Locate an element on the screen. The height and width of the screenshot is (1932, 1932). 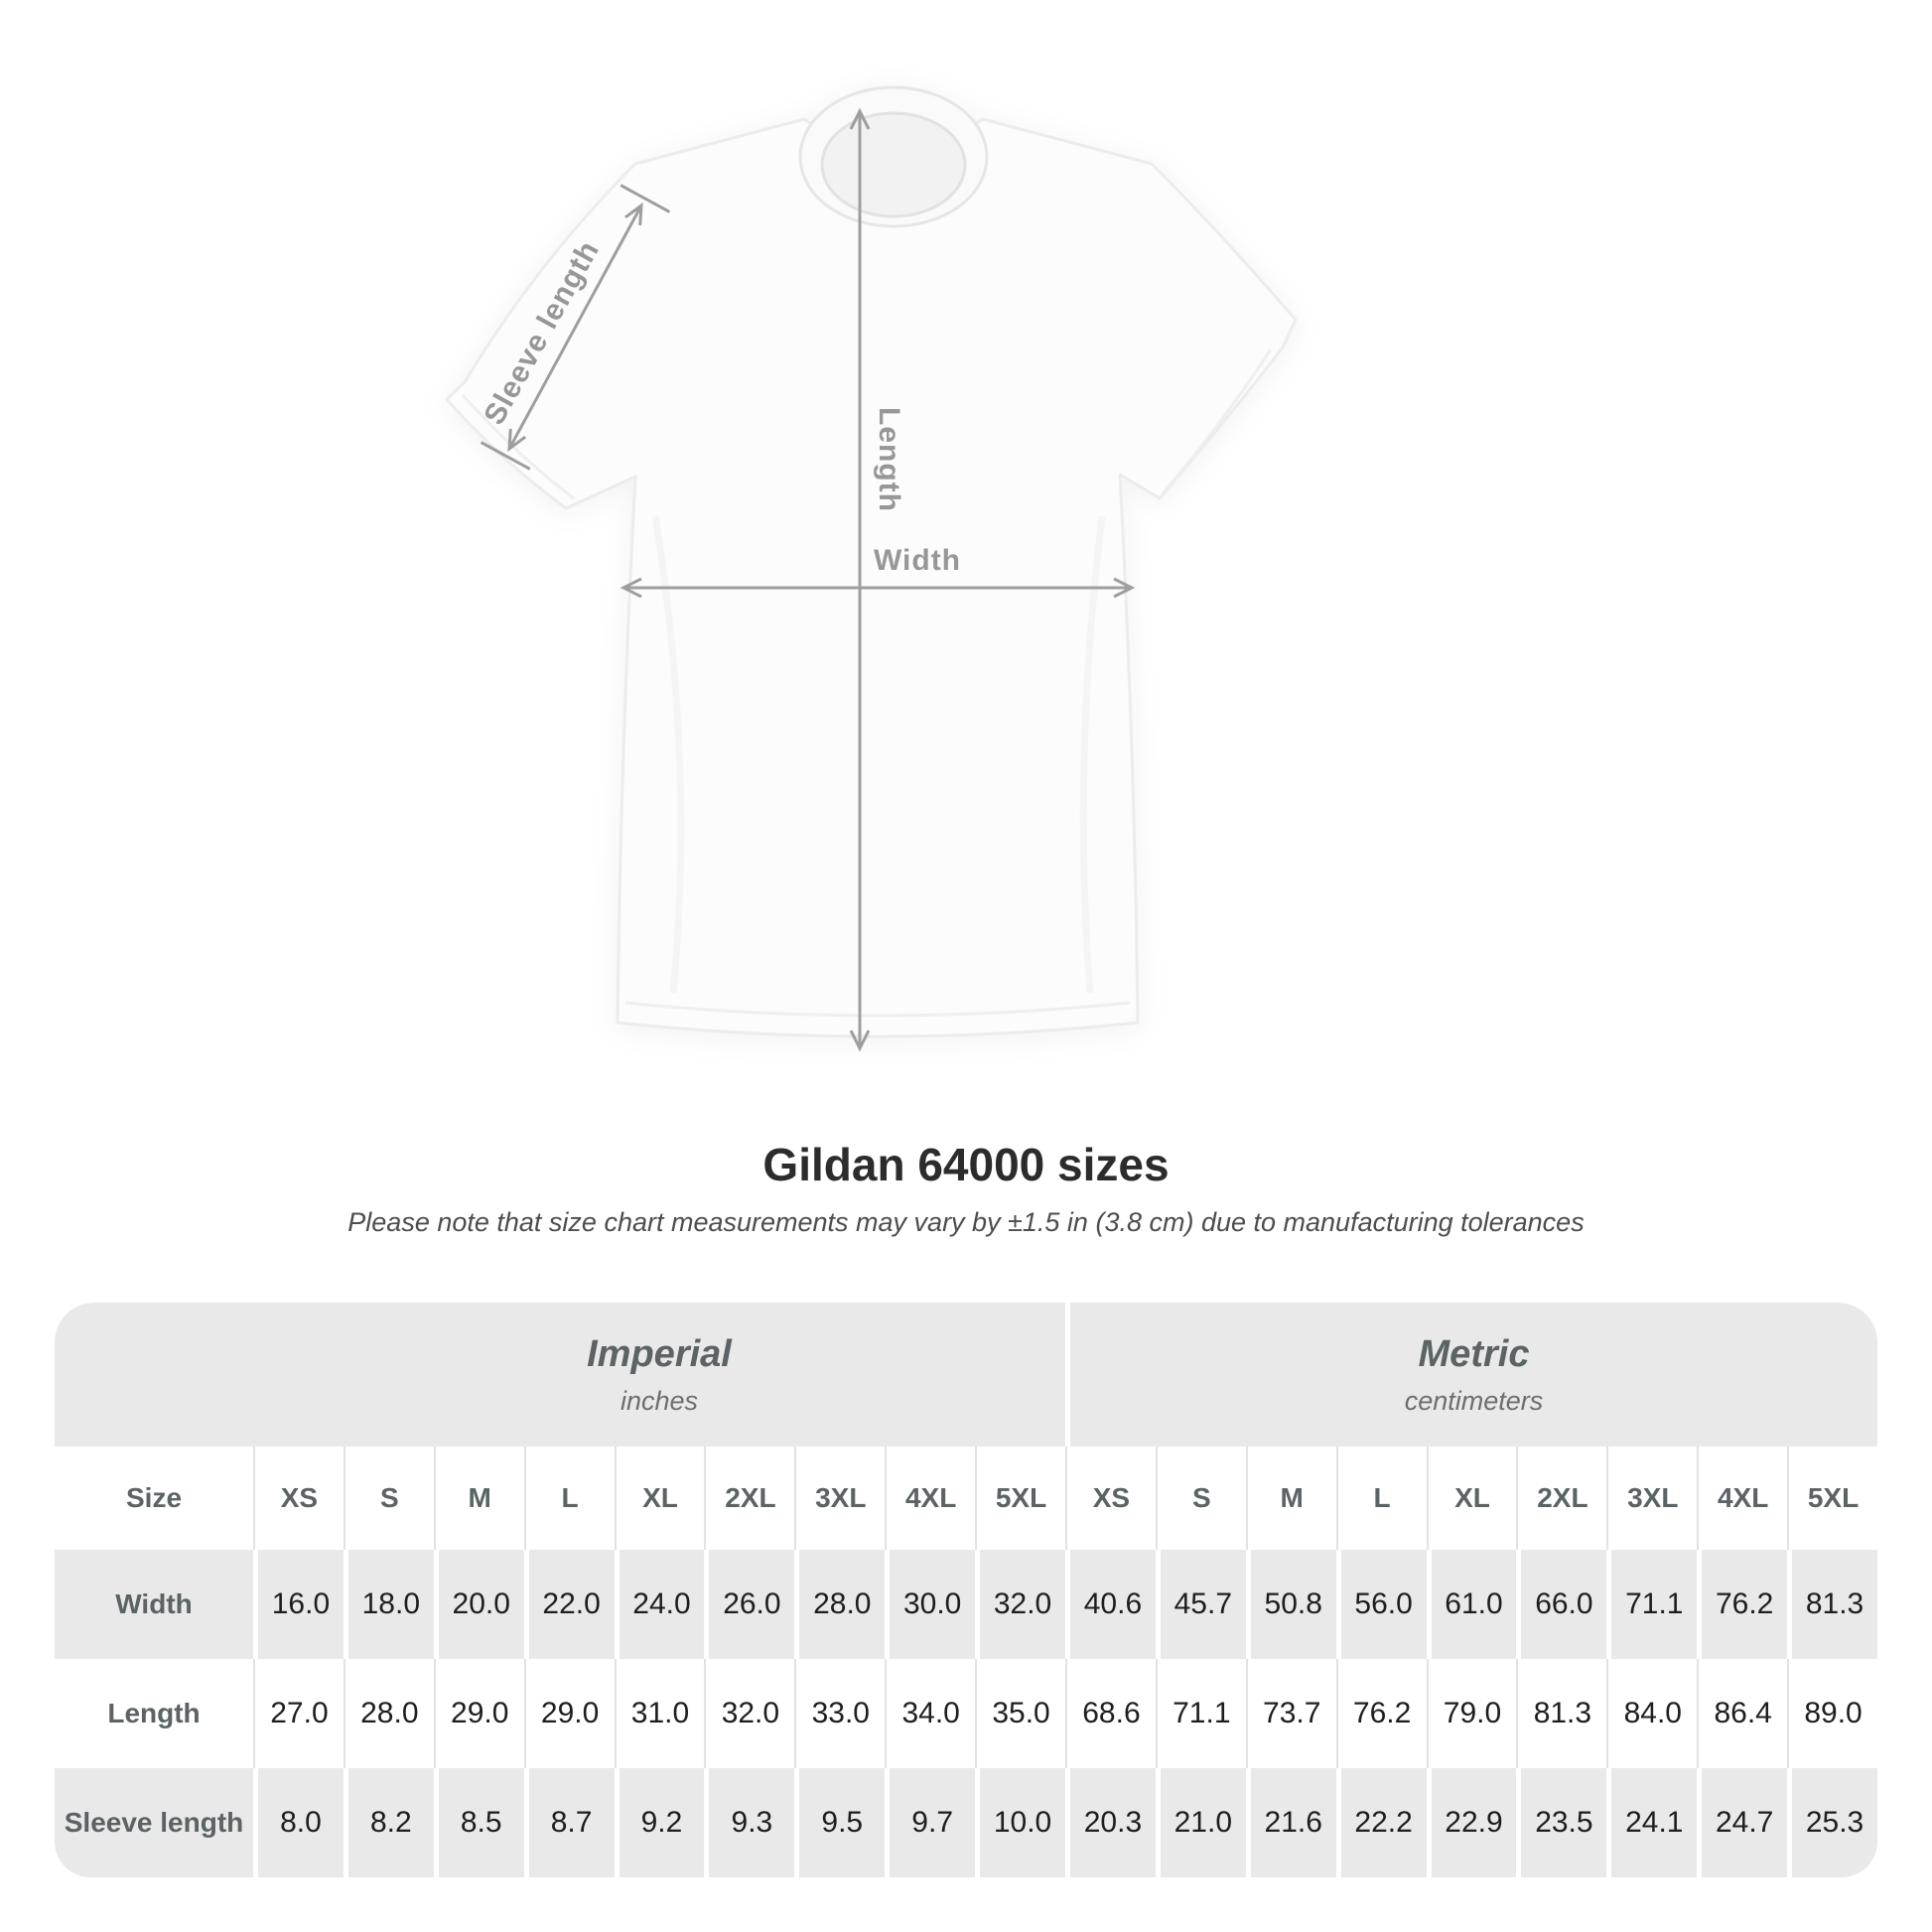
size-value-cell: 21.6 is located at coordinates (1290, 1823).